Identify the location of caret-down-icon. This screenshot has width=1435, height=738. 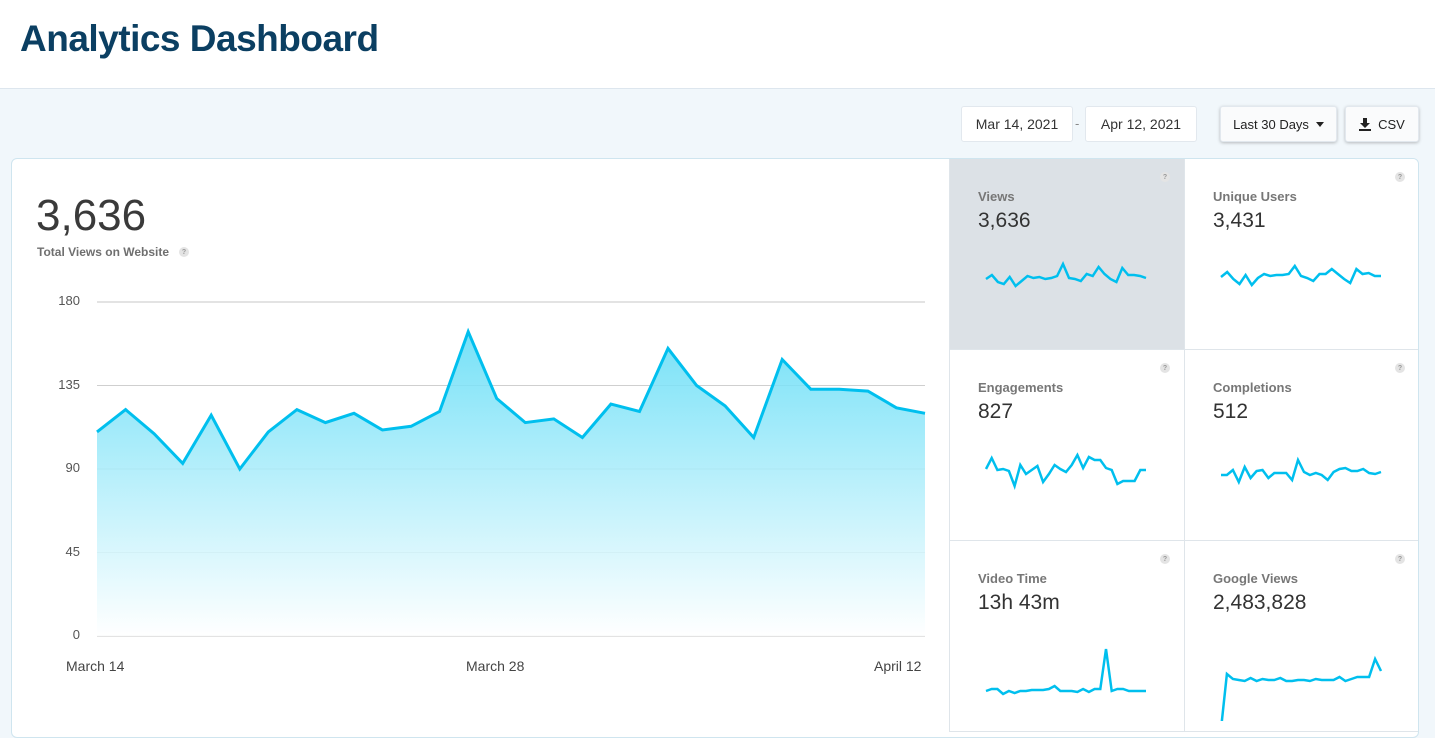
(1319, 124).